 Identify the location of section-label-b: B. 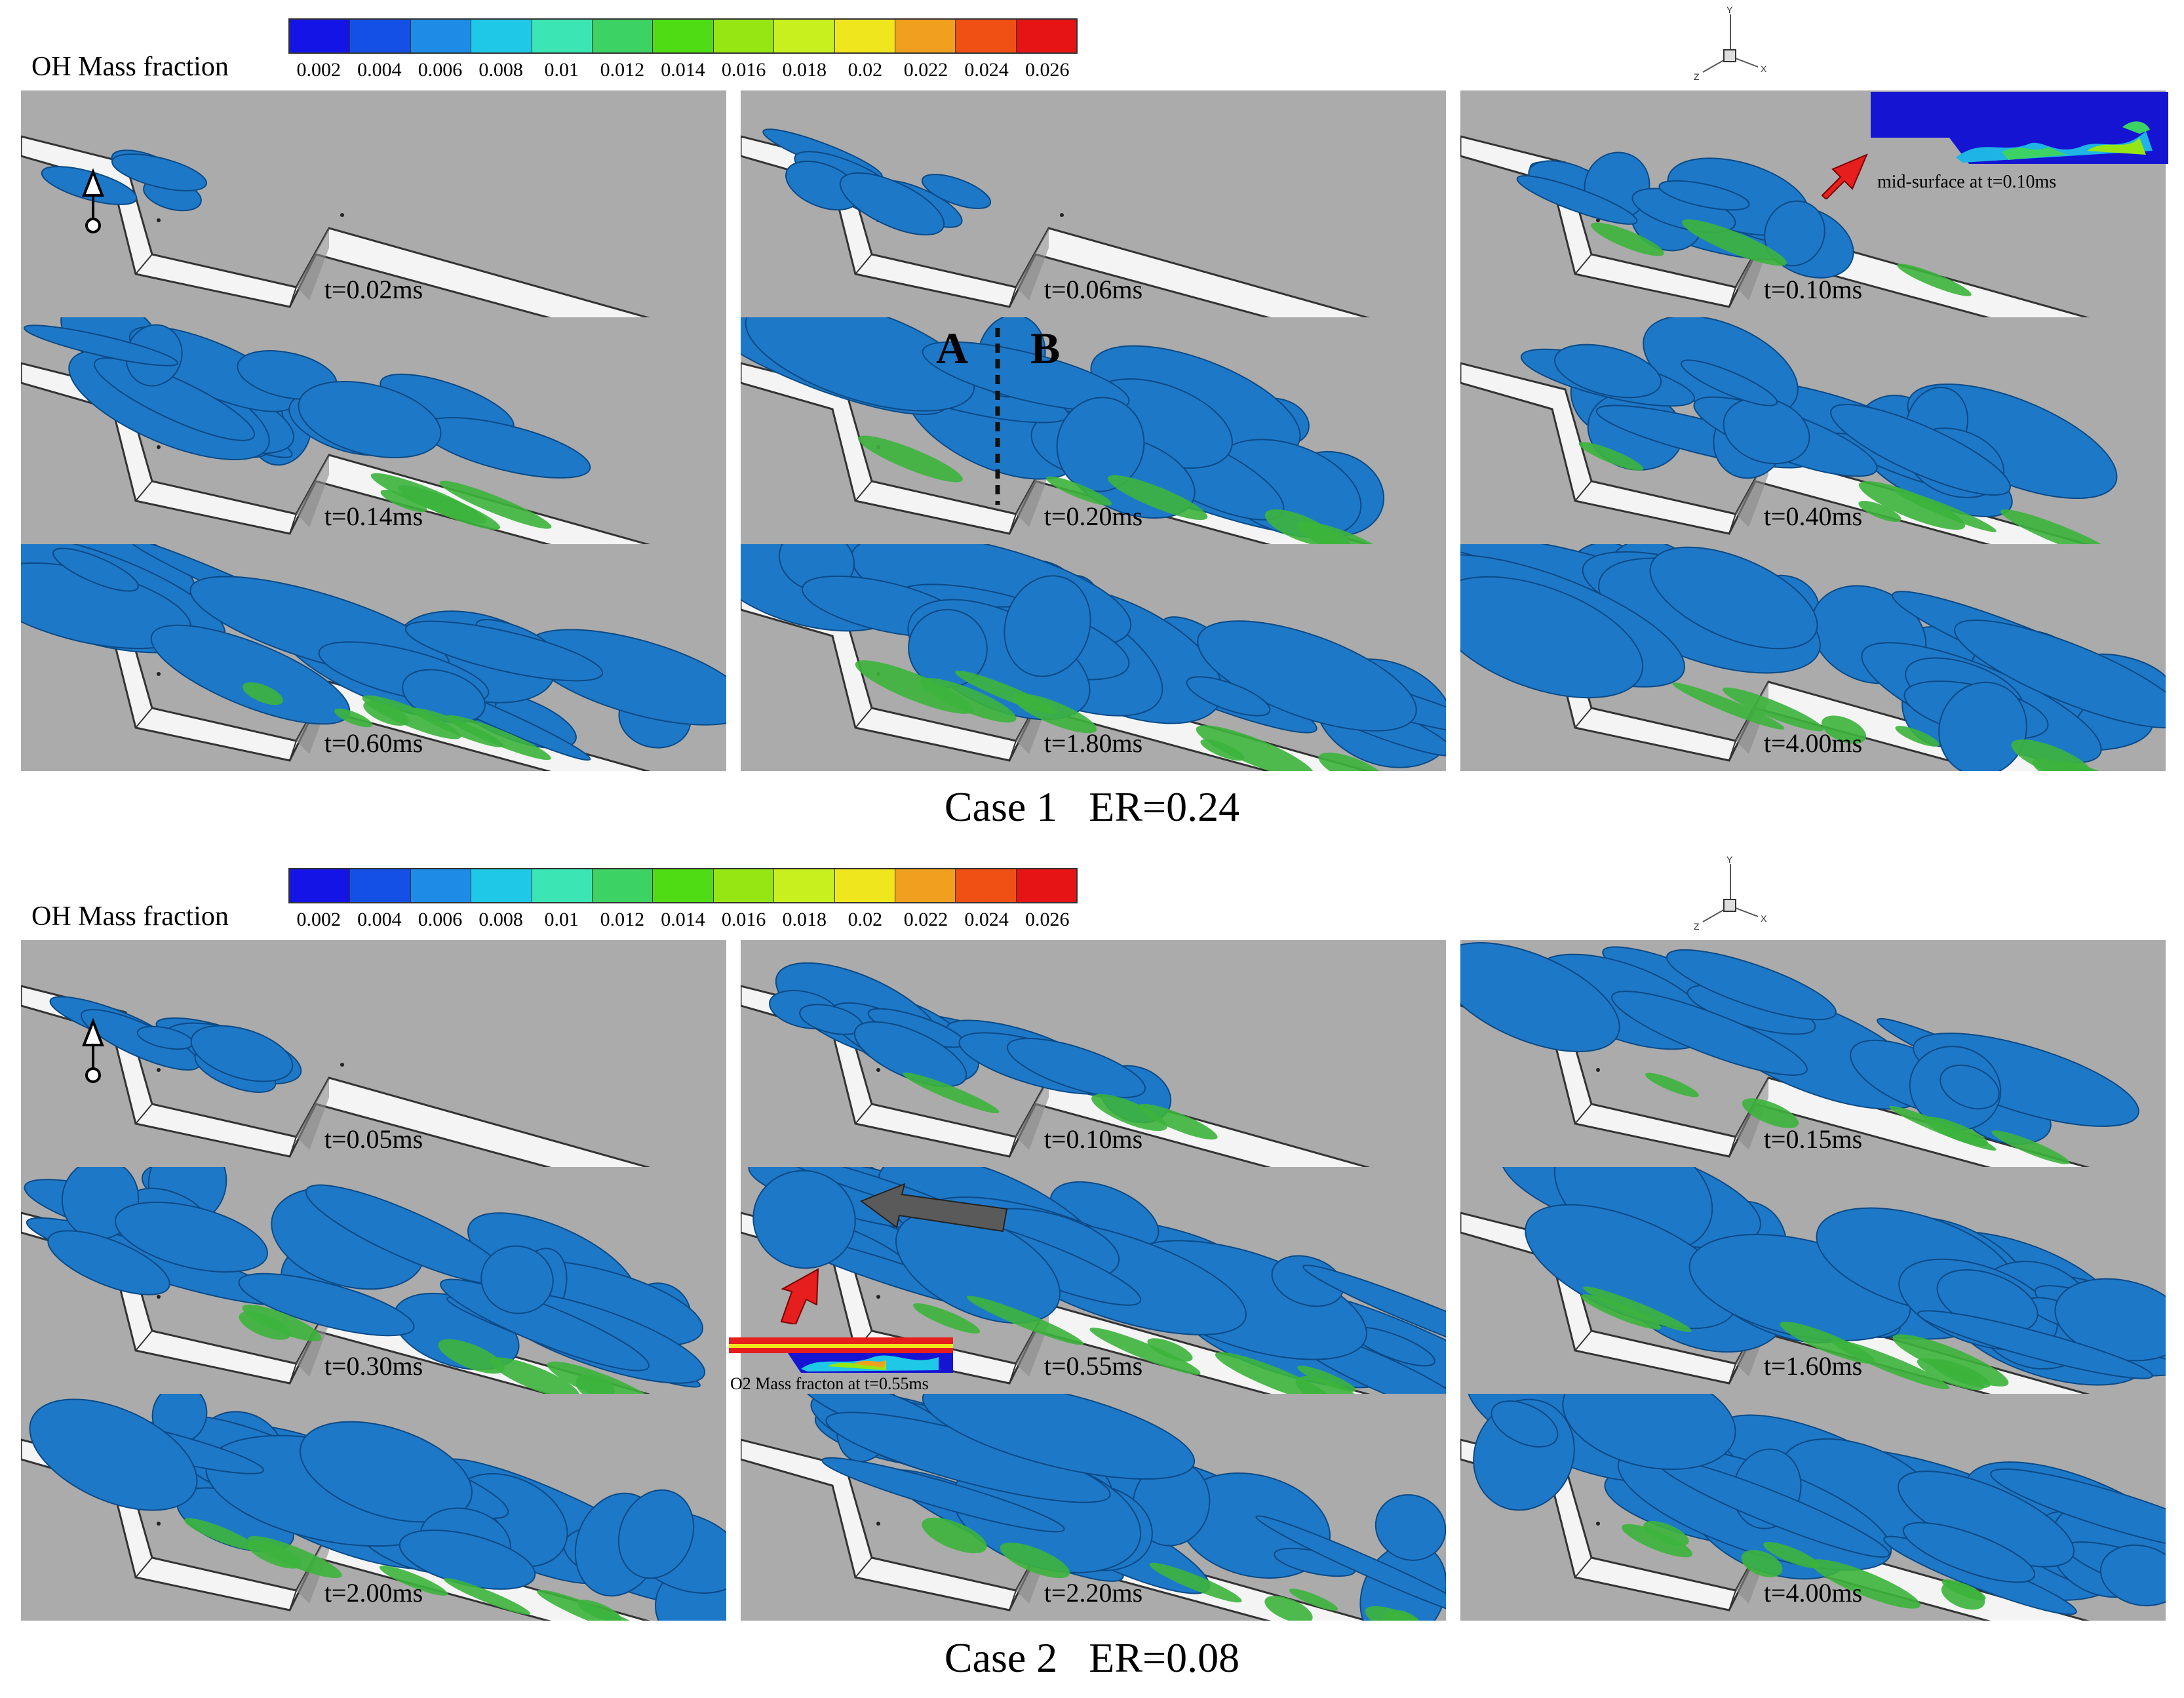
(1045, 348).